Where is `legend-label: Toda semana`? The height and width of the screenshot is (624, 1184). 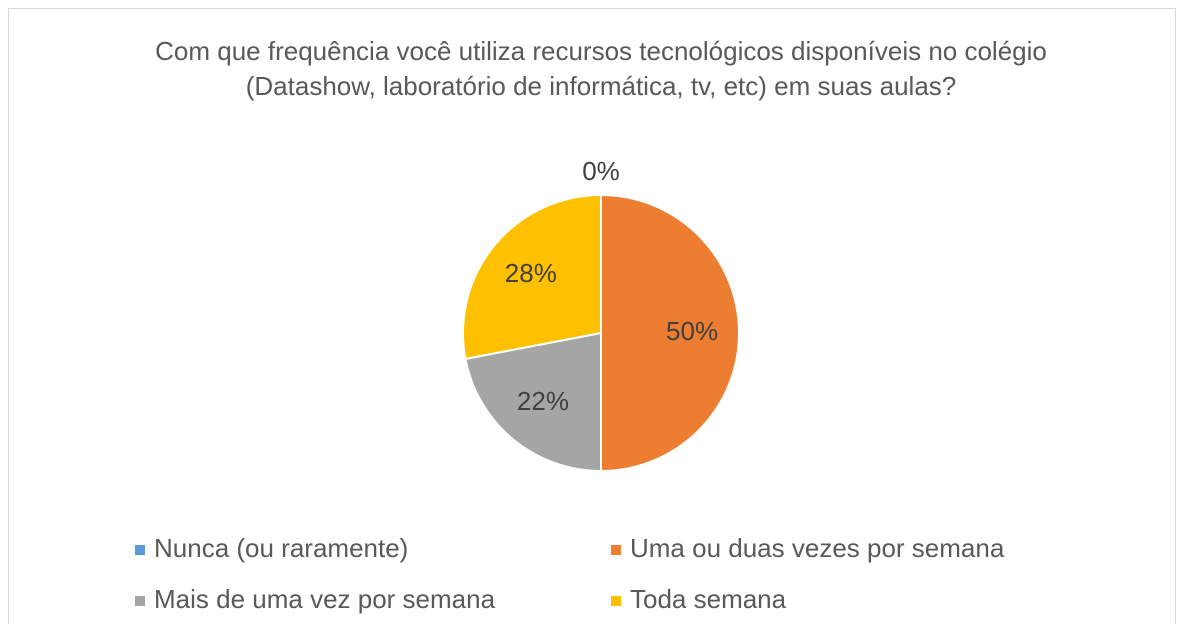 legend-label: Toda semana is located at coordinates (708, 599).